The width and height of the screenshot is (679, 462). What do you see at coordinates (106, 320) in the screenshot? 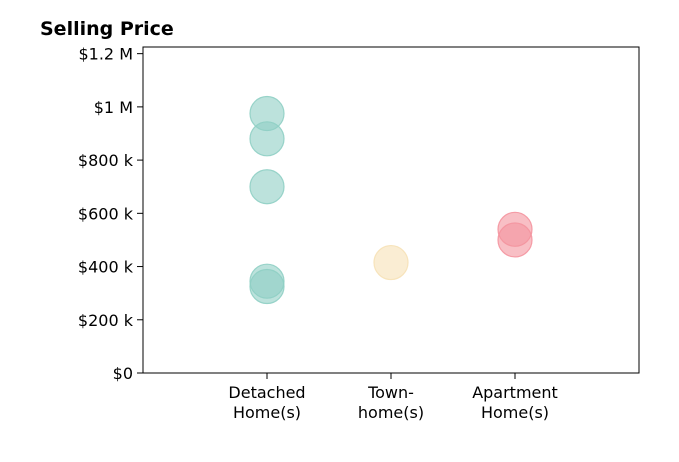
I see `y-tick-label: $200 k` at bounding box center [106, 320].